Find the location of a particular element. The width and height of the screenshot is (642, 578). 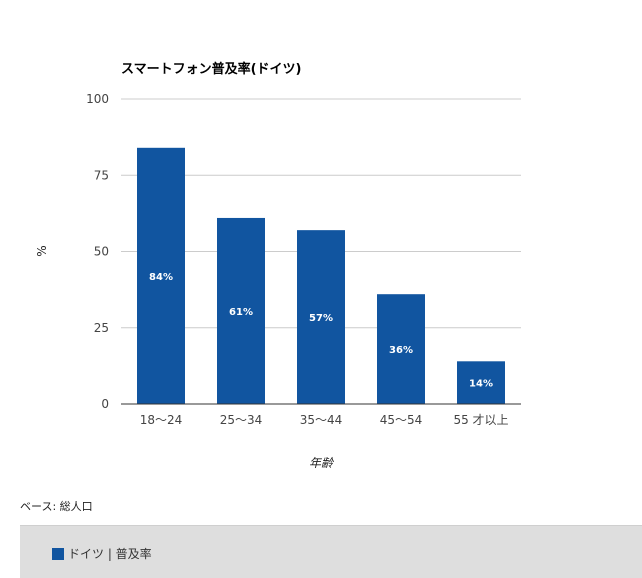

bar-data-label: 57% is located at coordinates (321, 318).